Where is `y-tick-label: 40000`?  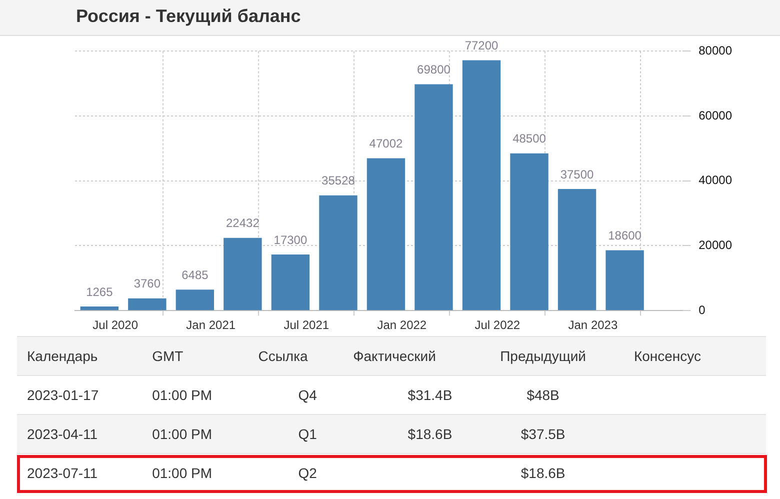
y-tick-label: 40000 is located at coordinates (715, 180).